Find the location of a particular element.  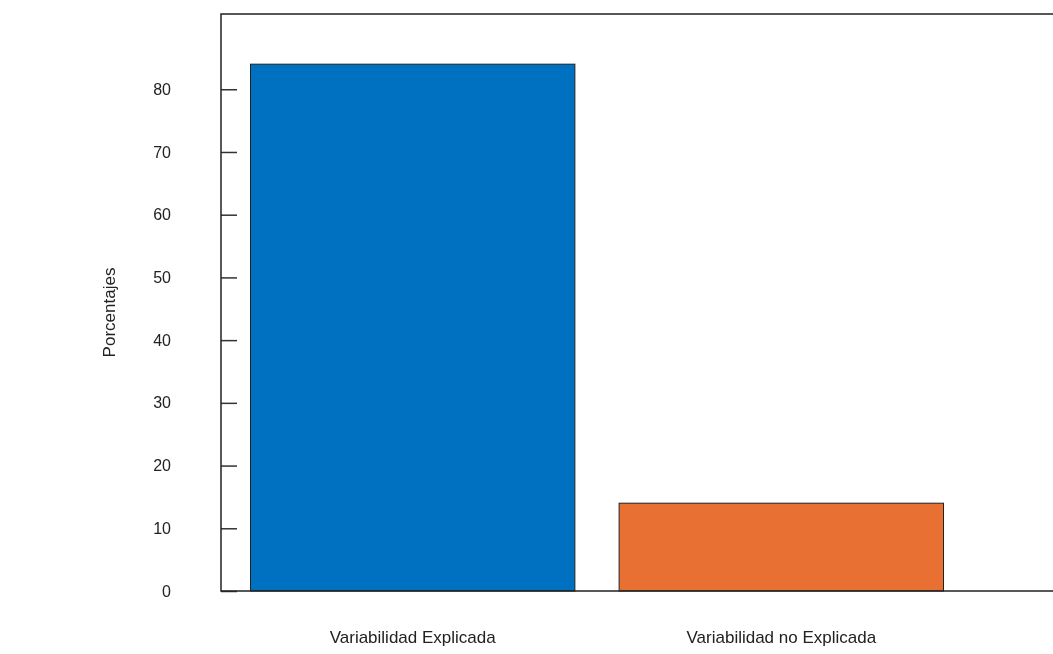

x-tick-label: Variabilidad no Explicada is located at coordinates (781, 638).